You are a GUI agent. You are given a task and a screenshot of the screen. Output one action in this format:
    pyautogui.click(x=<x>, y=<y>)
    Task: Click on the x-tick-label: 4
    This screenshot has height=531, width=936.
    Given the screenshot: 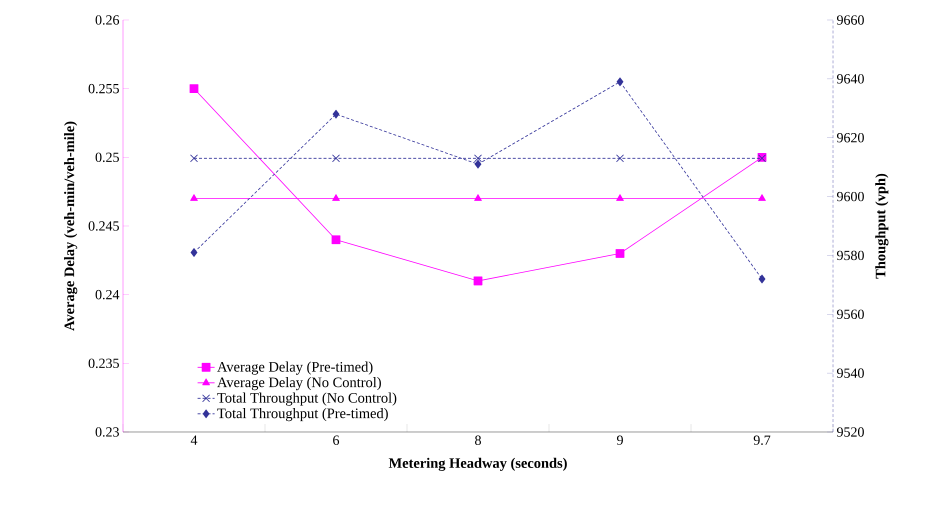 What is the action you would take?
    pyautogui.click(x=194, y=440)
    